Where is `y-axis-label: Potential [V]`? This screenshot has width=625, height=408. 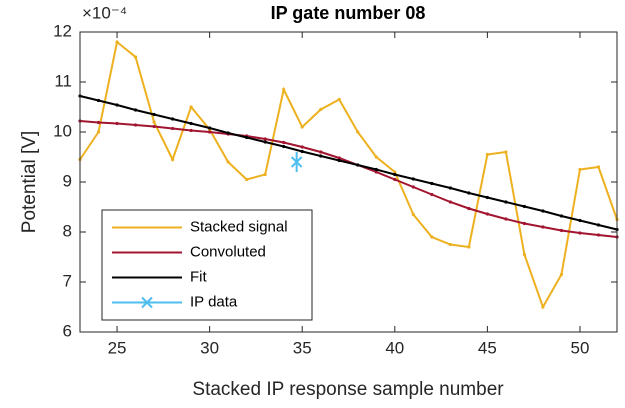
y-axis-label: Potential [V] is located at coordinates (29, 182).